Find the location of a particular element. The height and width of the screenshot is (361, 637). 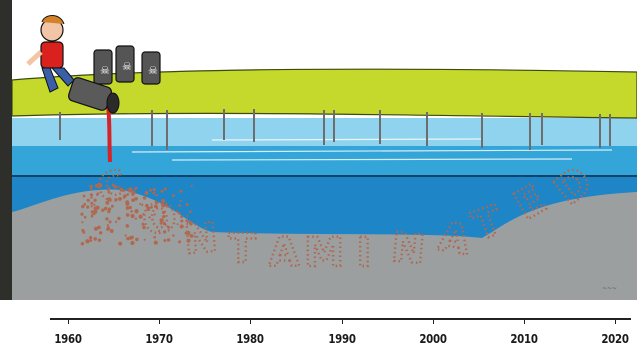

barrel-icon: ☠ ☠ ☠ is located at coordinates (127, 65).